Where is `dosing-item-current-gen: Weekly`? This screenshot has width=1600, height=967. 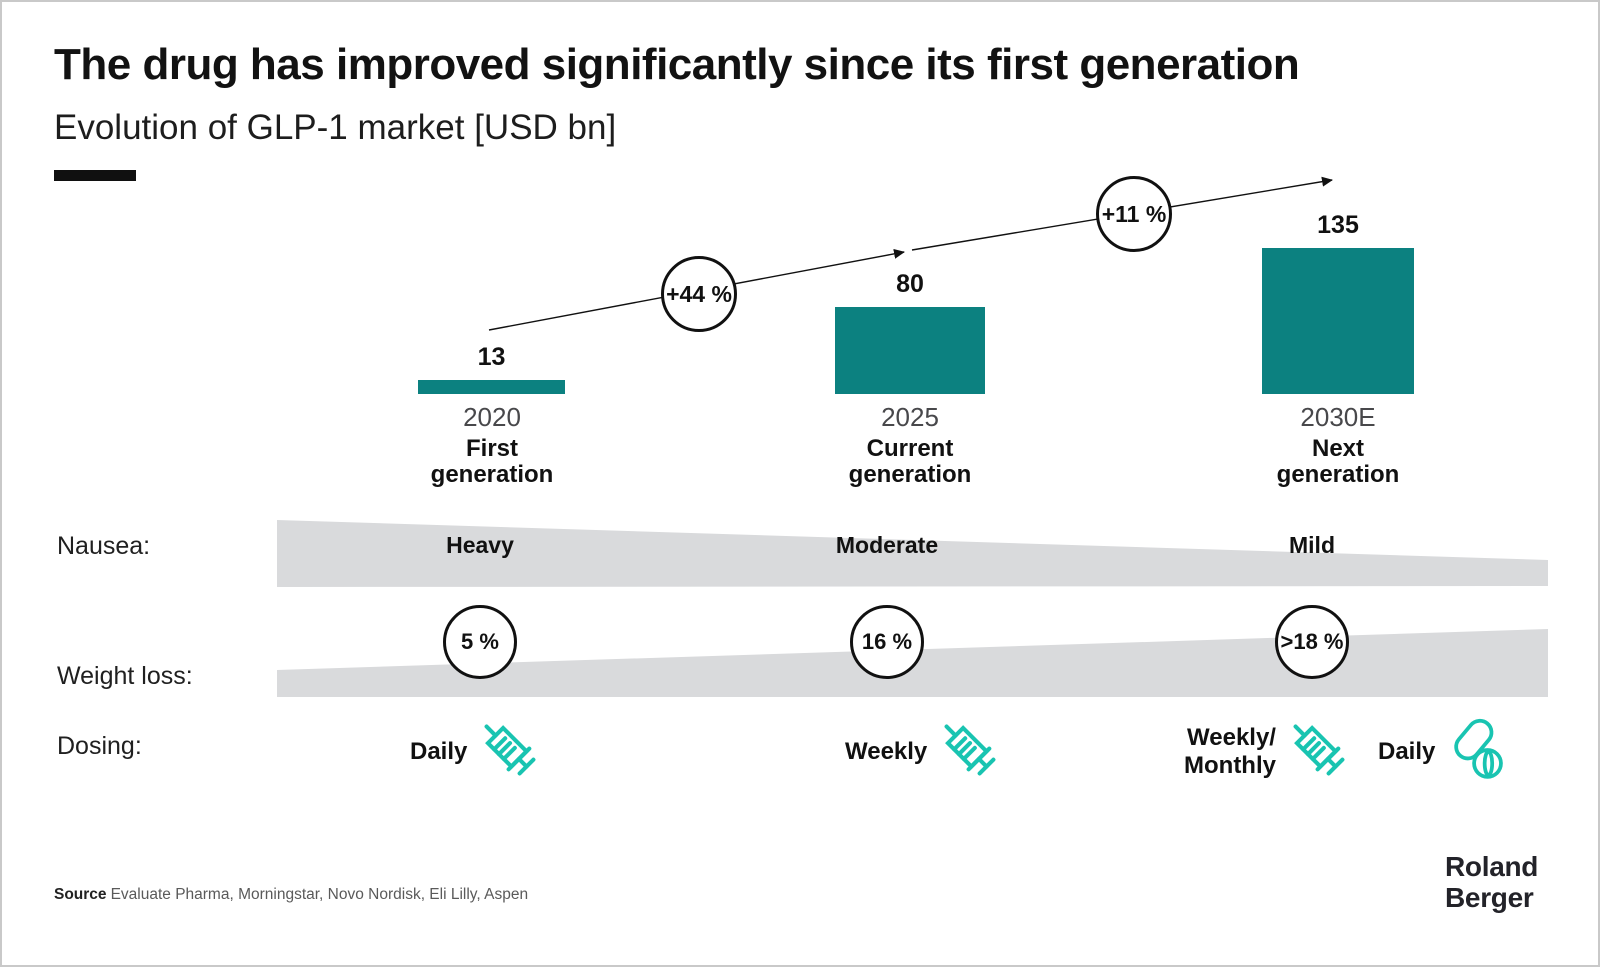
dosing-item-current-gen: Weekly is located at coordinates (926, 752).